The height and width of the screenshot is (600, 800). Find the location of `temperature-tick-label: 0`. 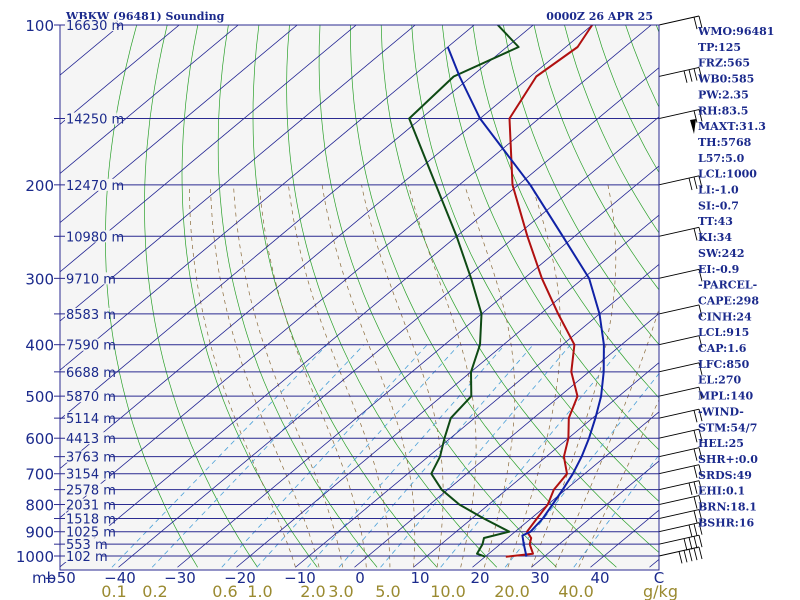

temperature-tick-label: 0 is located at coordinates (360, 578).